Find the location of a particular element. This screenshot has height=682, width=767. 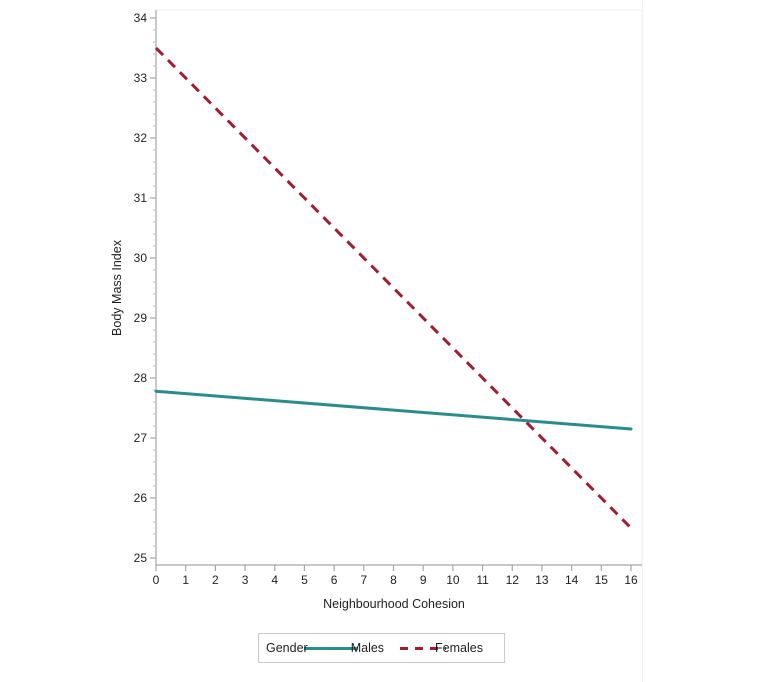

x-tick-label: 15 is located at coordinates (602, 580).